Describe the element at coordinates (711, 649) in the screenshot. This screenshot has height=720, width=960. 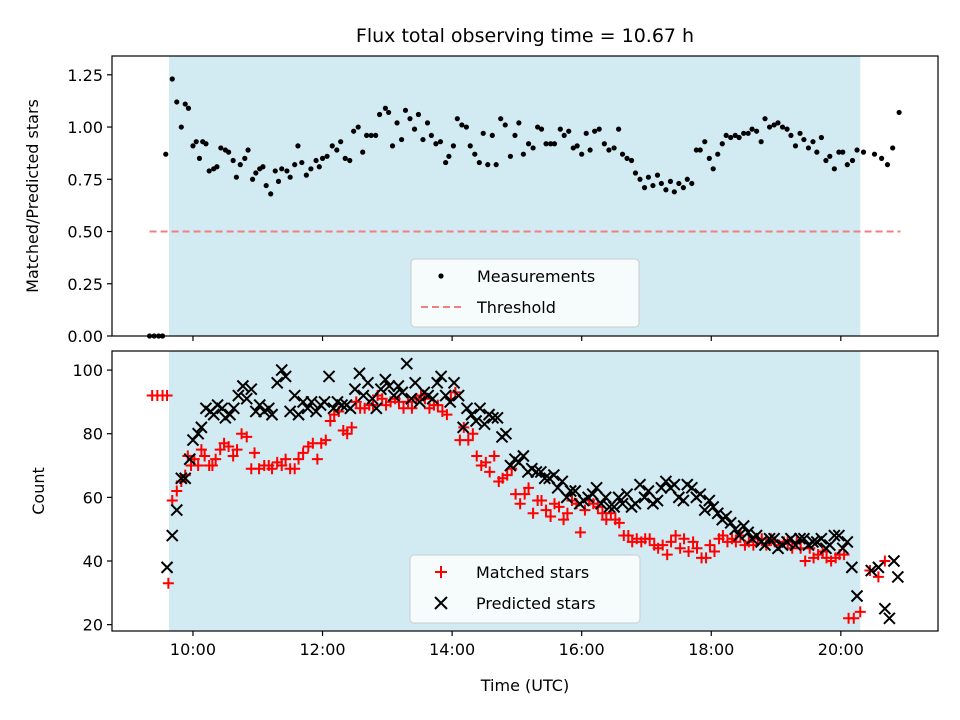
I see `x-tick-label: 18:00` at that location.